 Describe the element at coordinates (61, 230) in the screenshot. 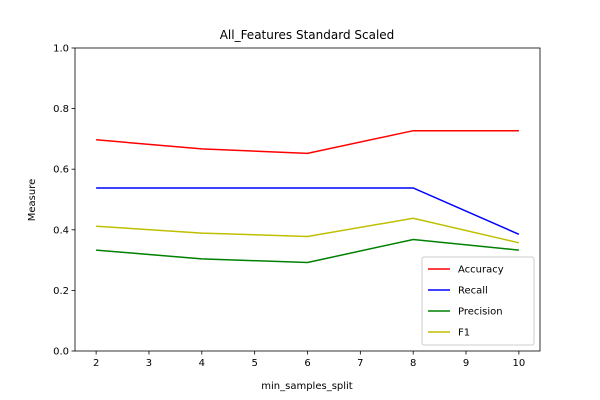

I see `y-tick-label: 0.4` at that location.